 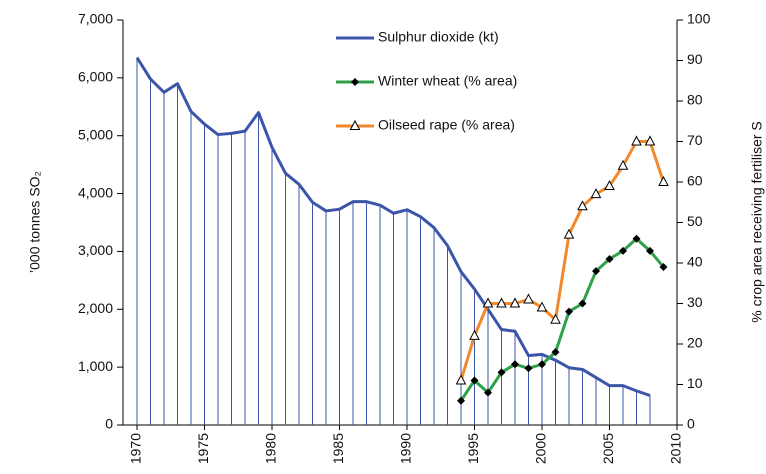 I want to click on legend-label: Oilseed rape (% area), so click(x=446, y=125).